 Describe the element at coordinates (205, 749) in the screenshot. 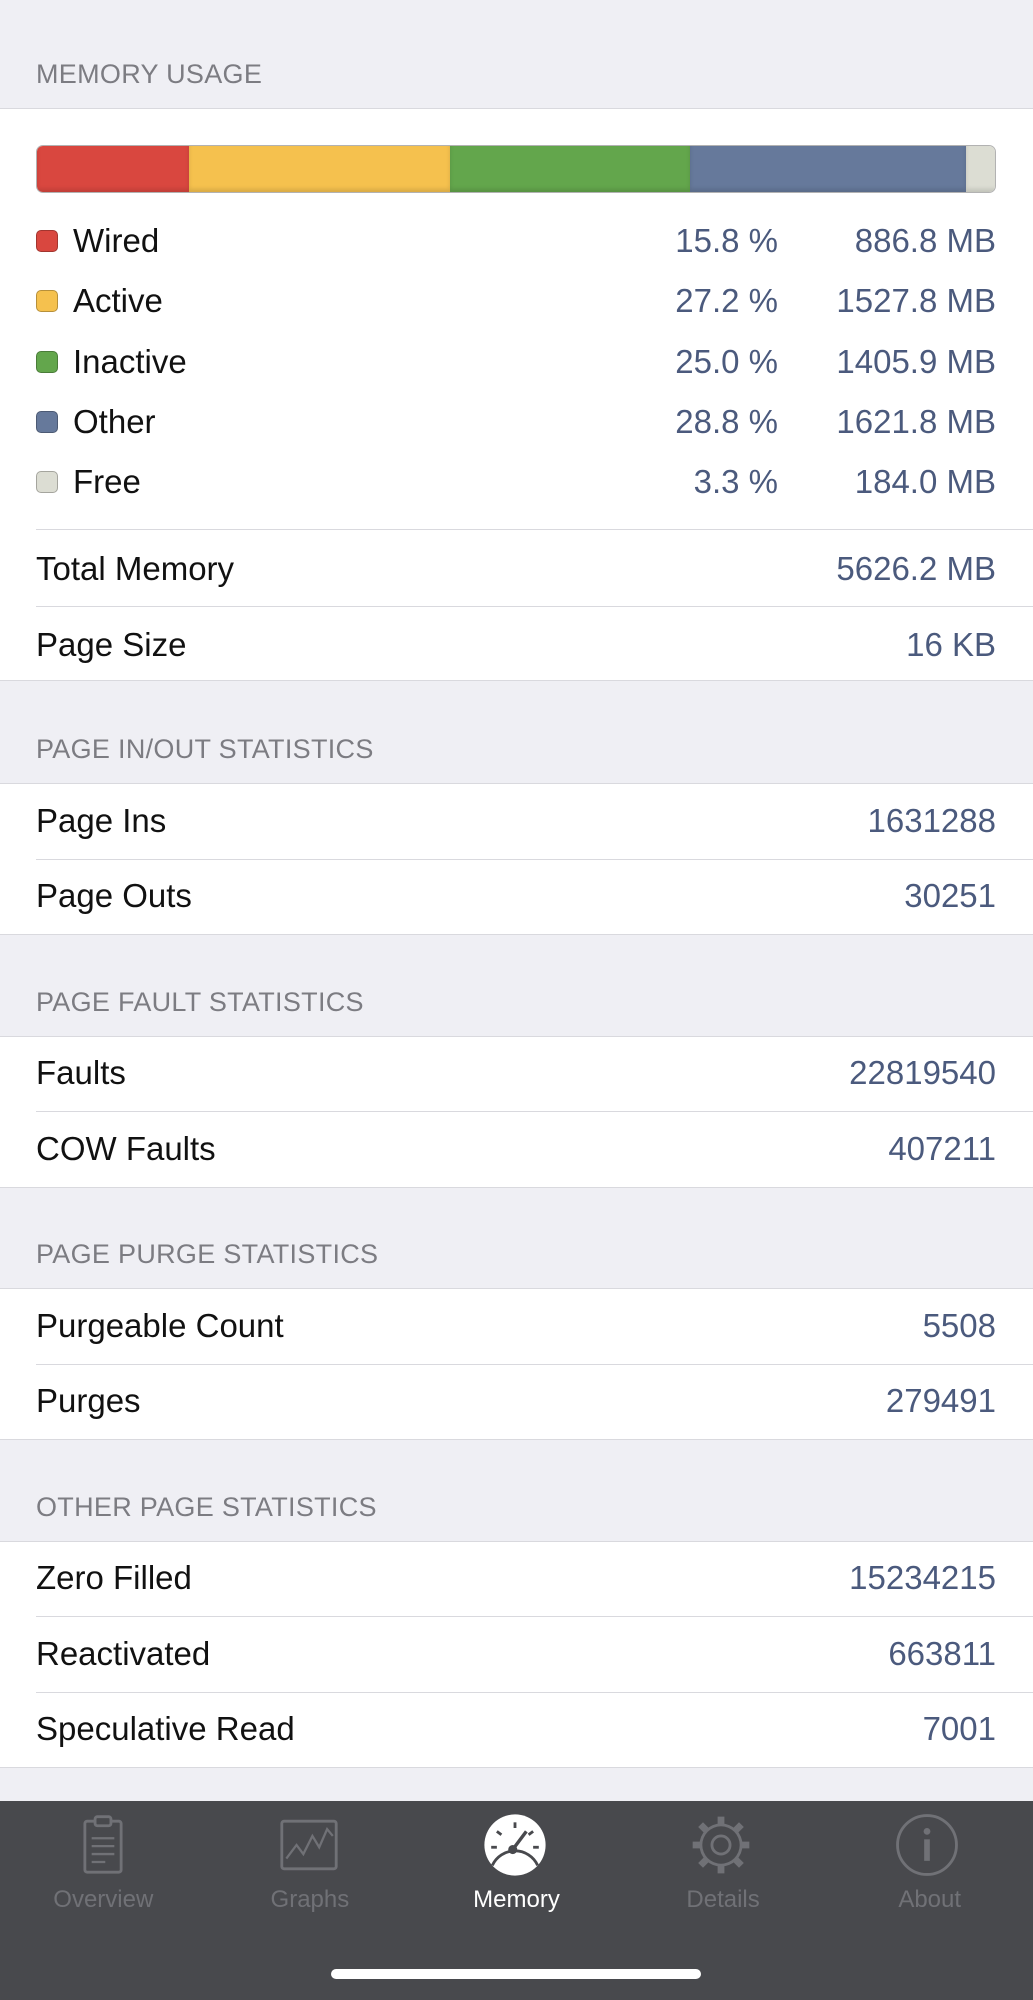

I see `section-header: PAGE IN/OUT STATISTICS` at that location.